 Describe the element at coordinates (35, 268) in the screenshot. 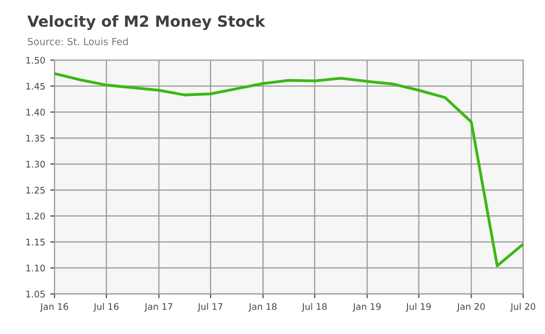

I see `y-tick-label: 1.10` at that location.